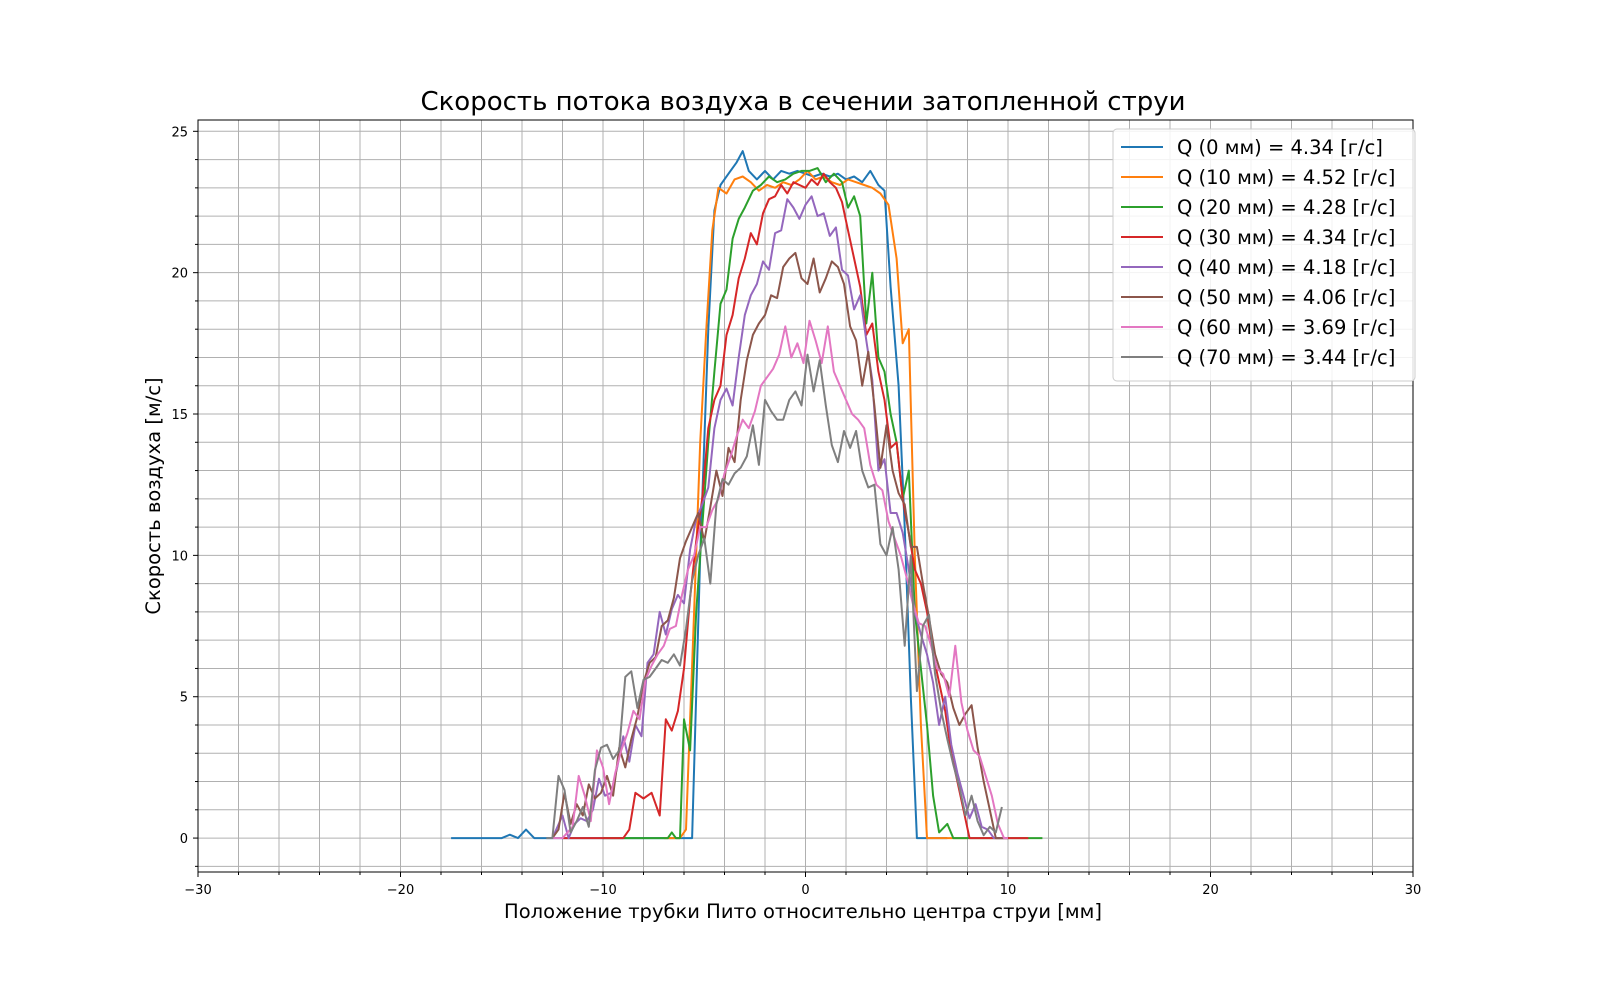 Image resolution: width=1600 pixels, height=1005 pixels. Describe the element at coordinates (1286, 297) in the screenshot. I see `legend-entry: Q (50 мм) = 4.06 [г/с]` at that location.